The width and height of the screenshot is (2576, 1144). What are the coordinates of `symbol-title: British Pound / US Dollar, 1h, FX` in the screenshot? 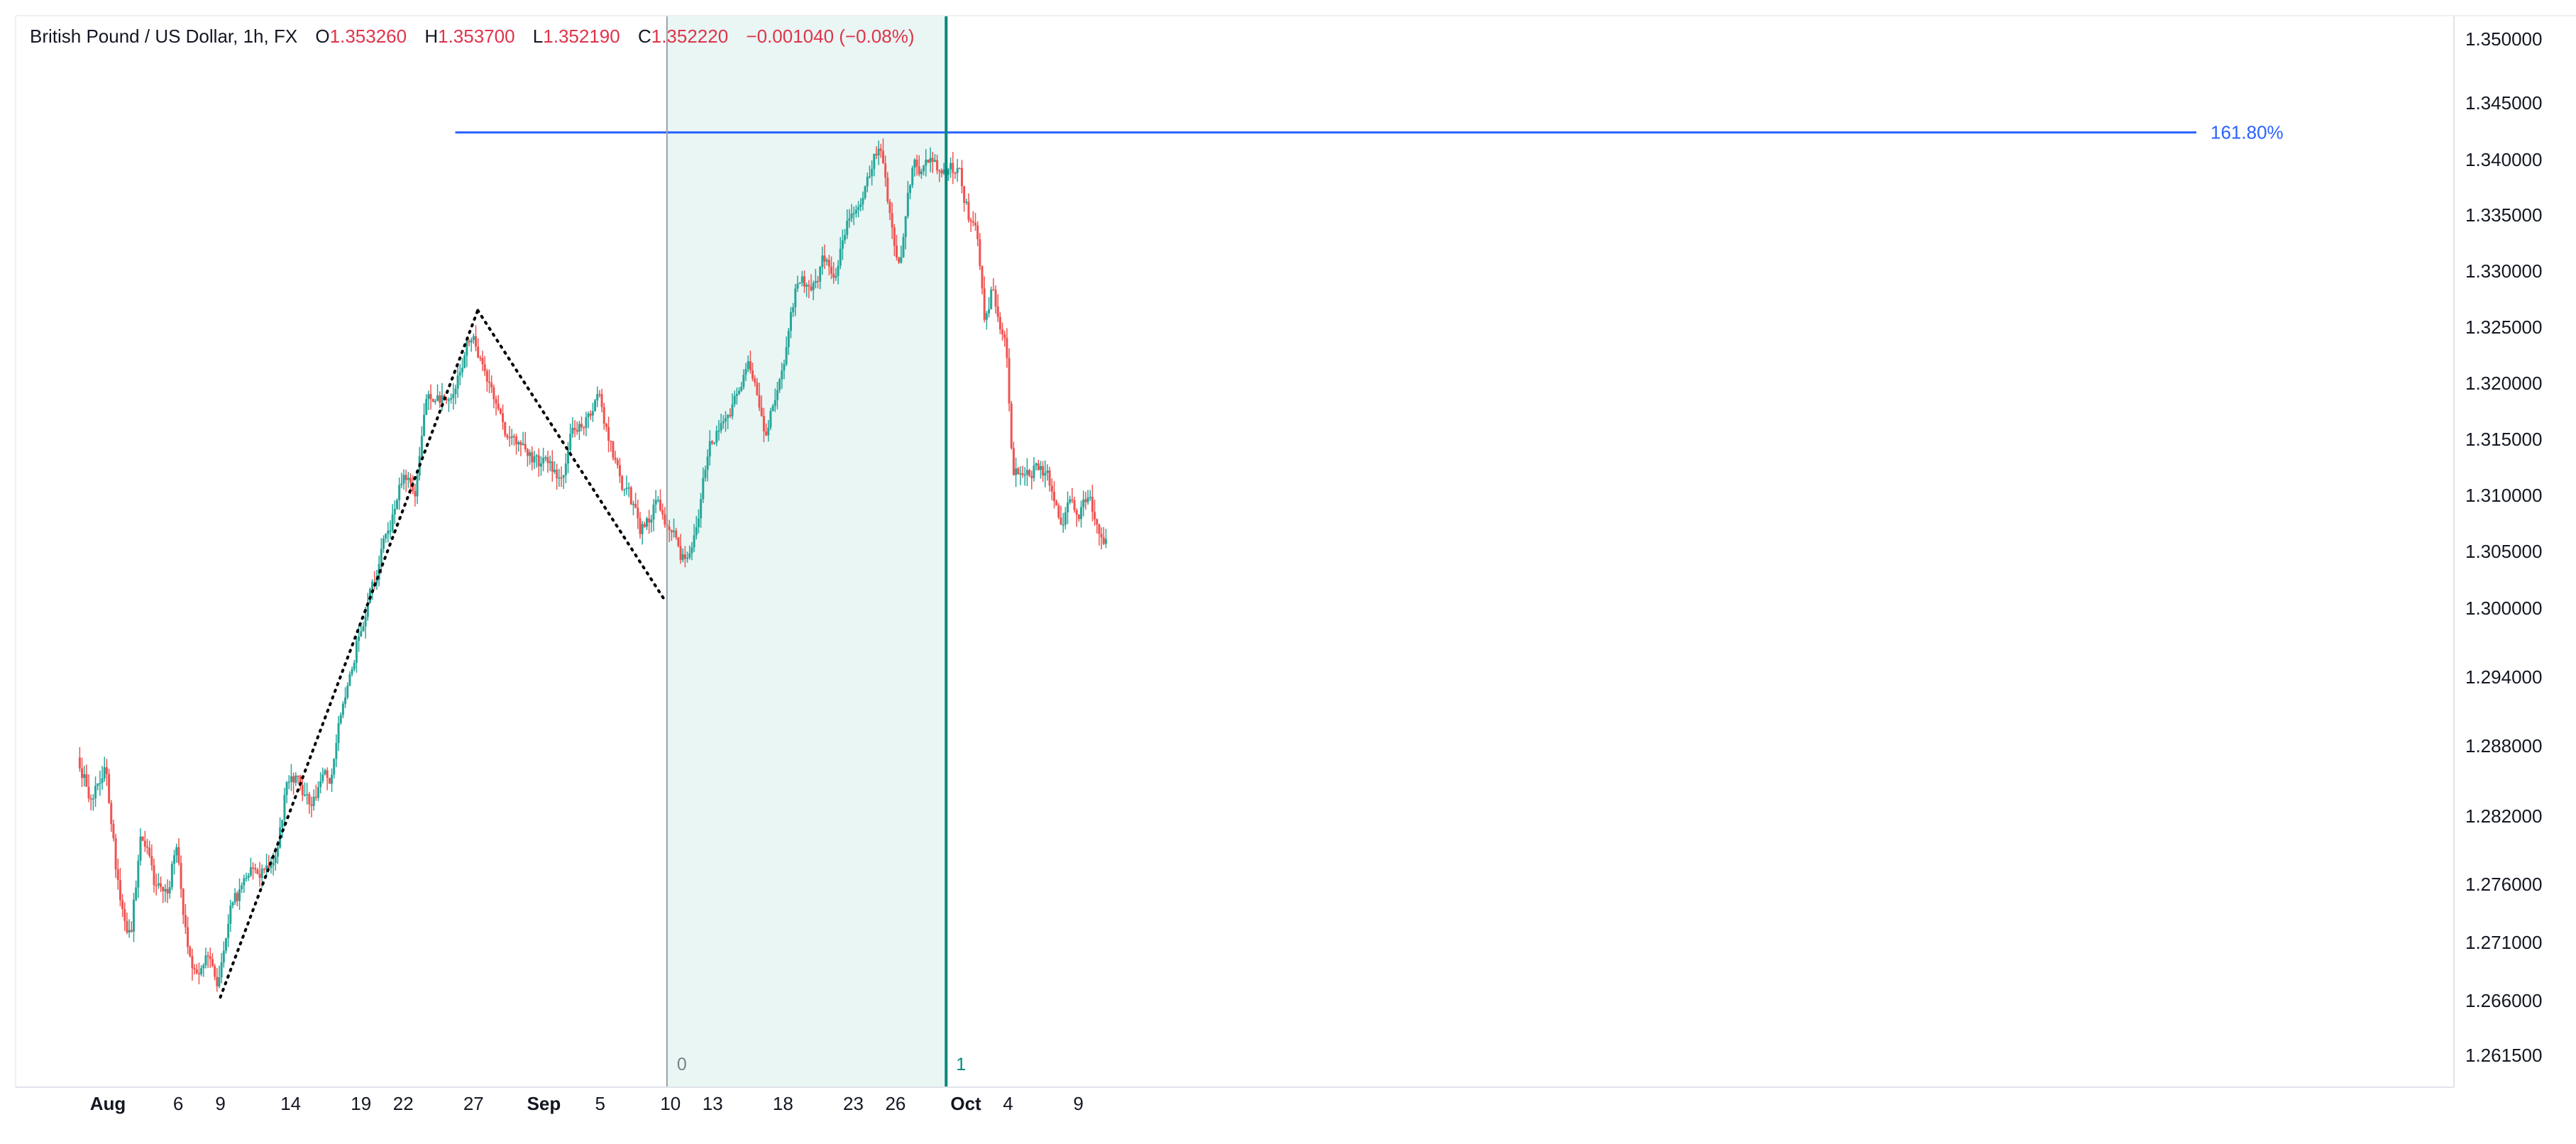 It's located at (164, 37).